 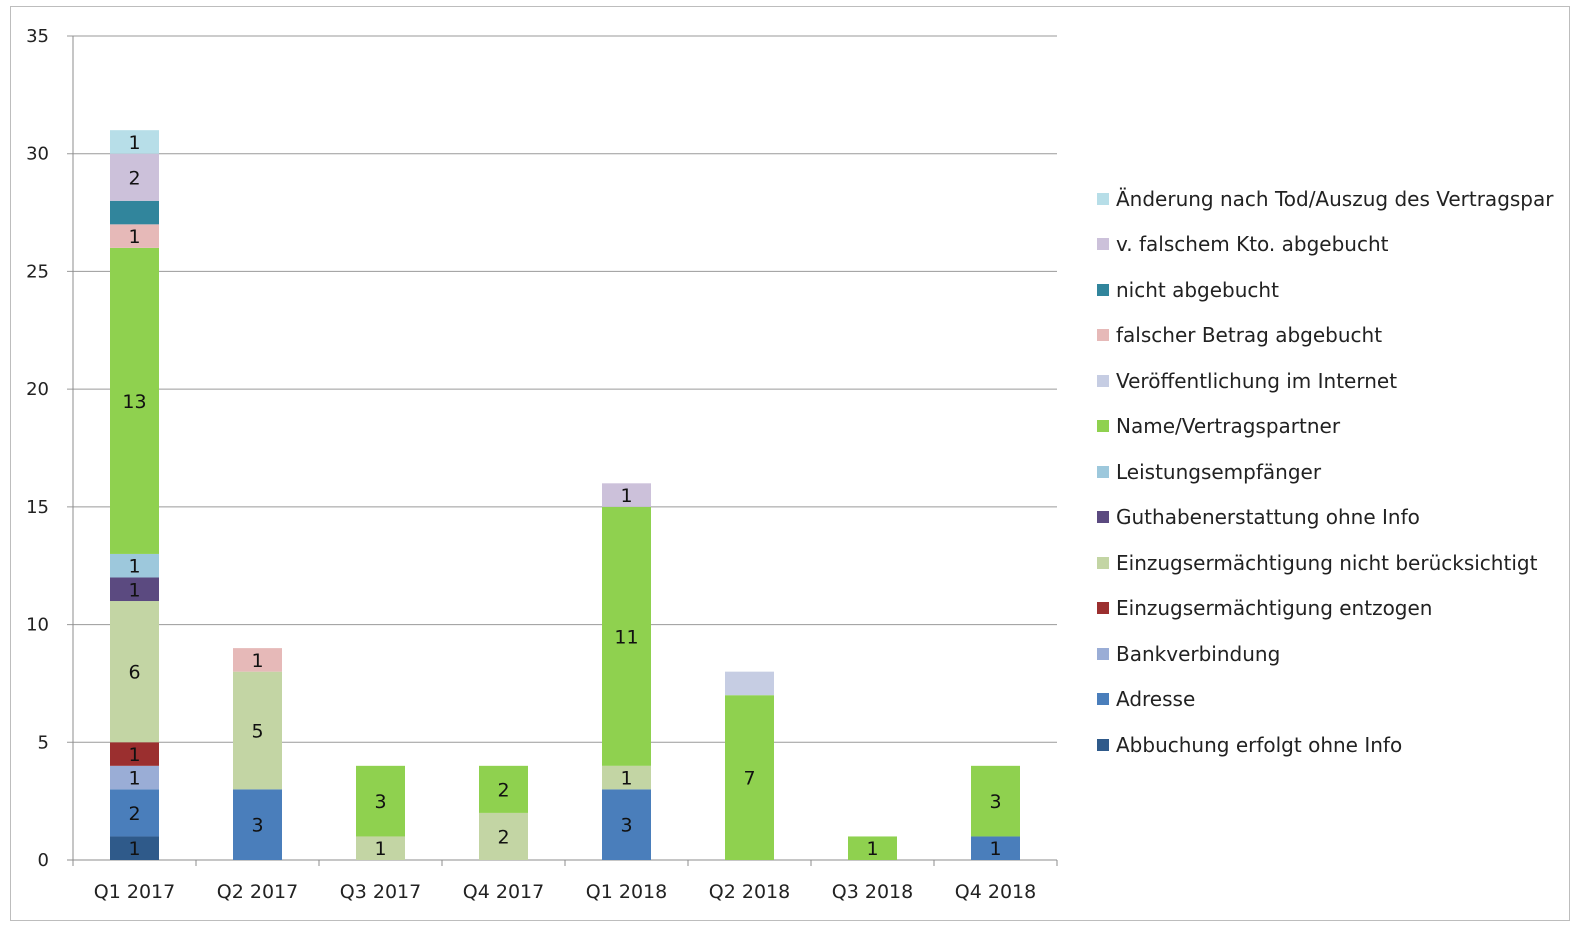 I want to click on y-tick-label: 10, so click(x=37, y=625).